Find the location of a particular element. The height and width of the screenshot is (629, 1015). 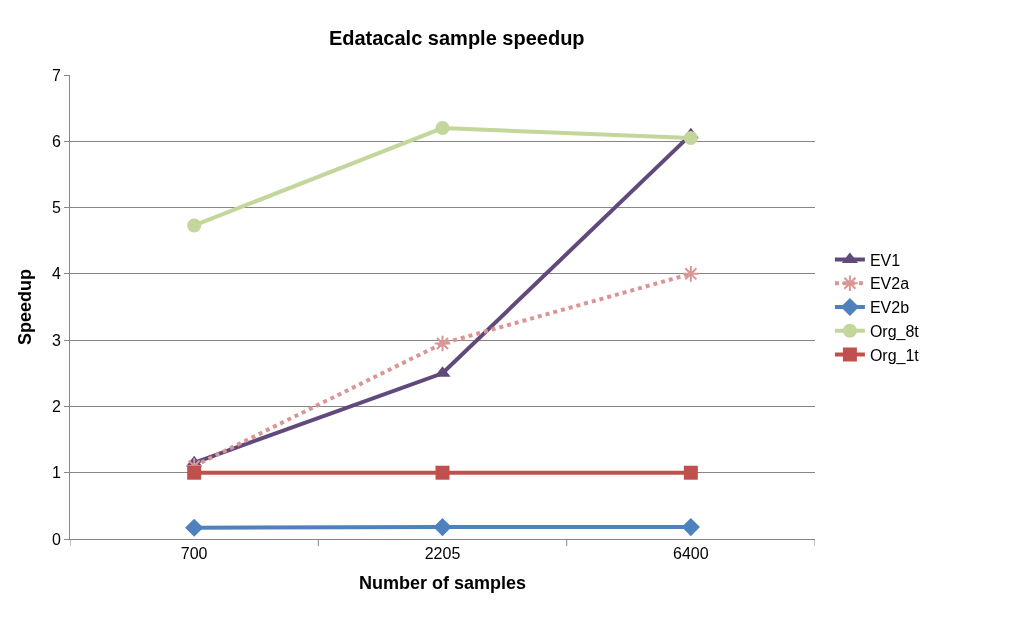

chart-title: Edatacalc sample speedup is located at coordinates (456, 38).